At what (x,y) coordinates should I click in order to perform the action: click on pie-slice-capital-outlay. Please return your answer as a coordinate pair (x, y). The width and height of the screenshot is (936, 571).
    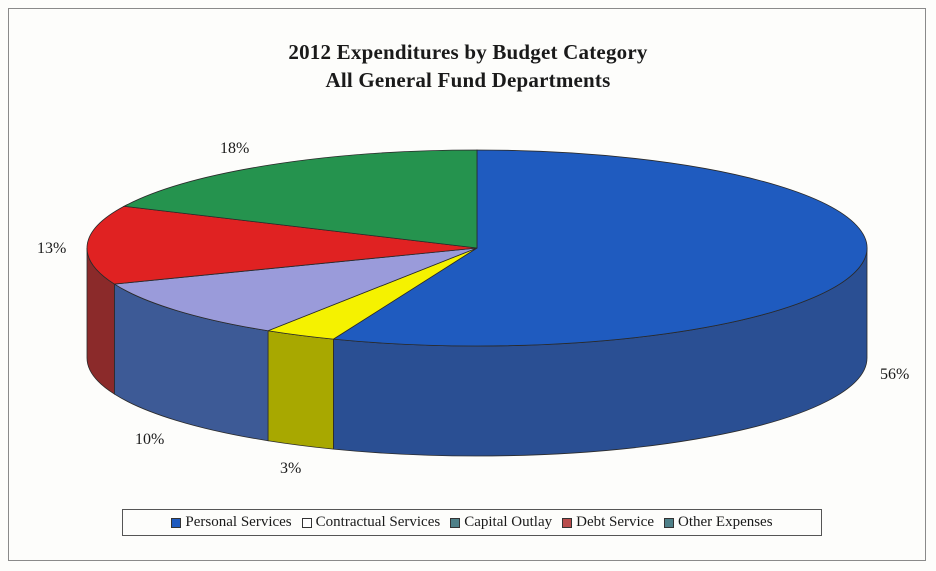
    Looking at the image, I should click on (295, 289).